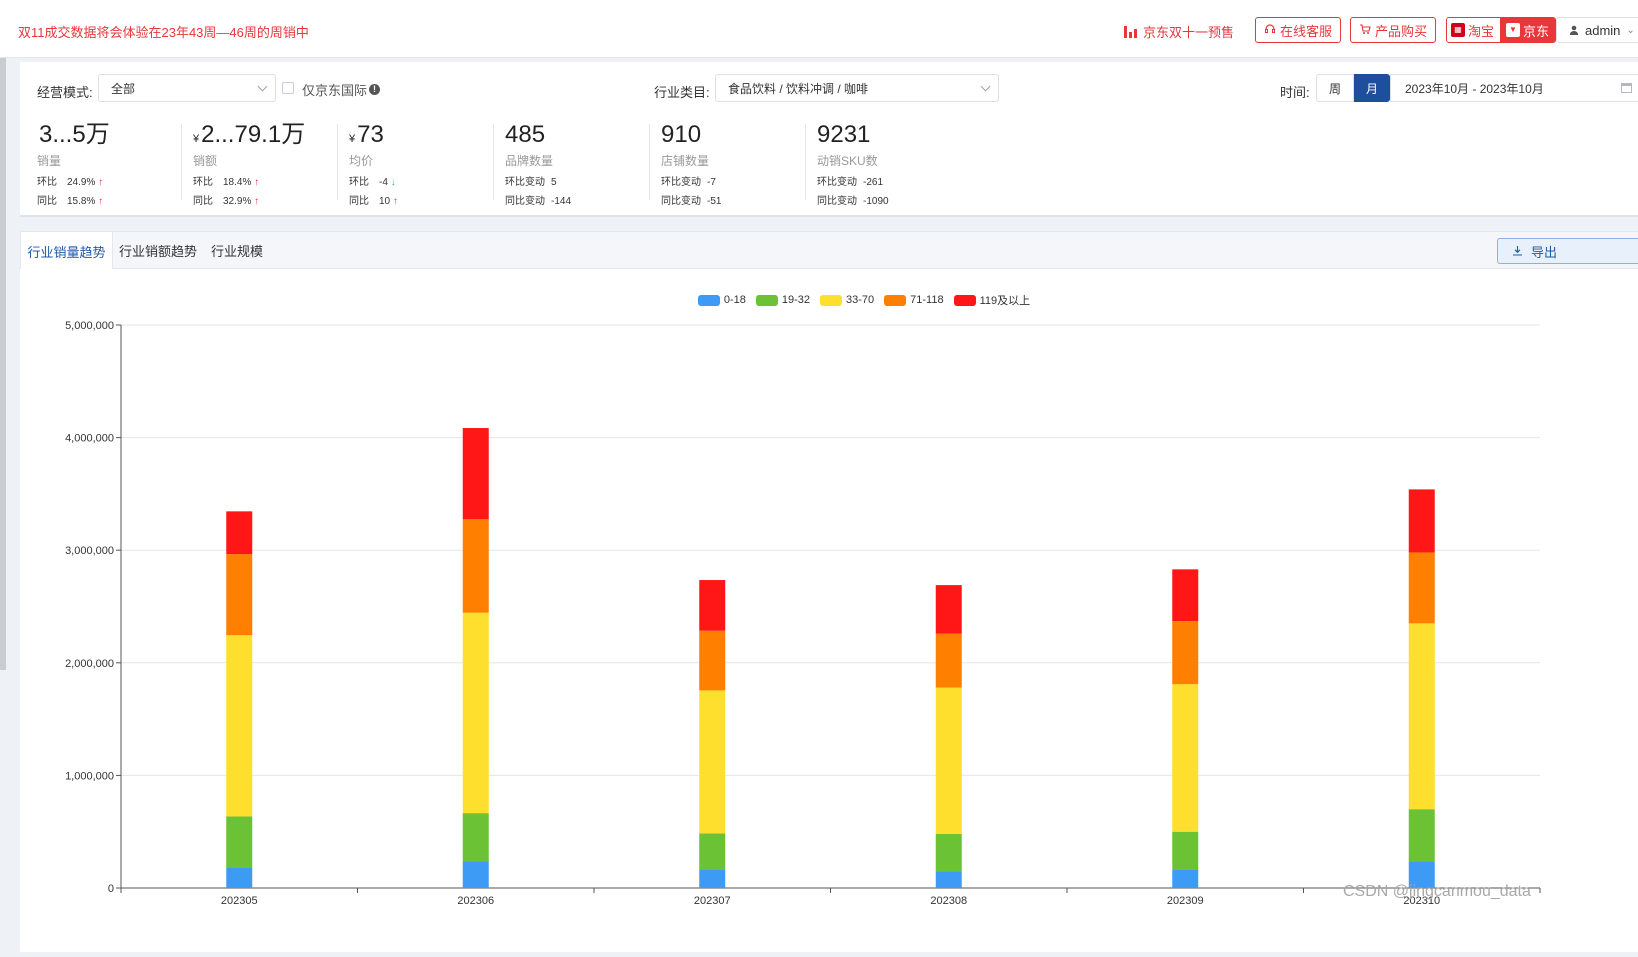  What do you see at coordinates (393, 182) in the screenshot?
I see `trend-down-icon: ↓` at bounding box center [393, 182].